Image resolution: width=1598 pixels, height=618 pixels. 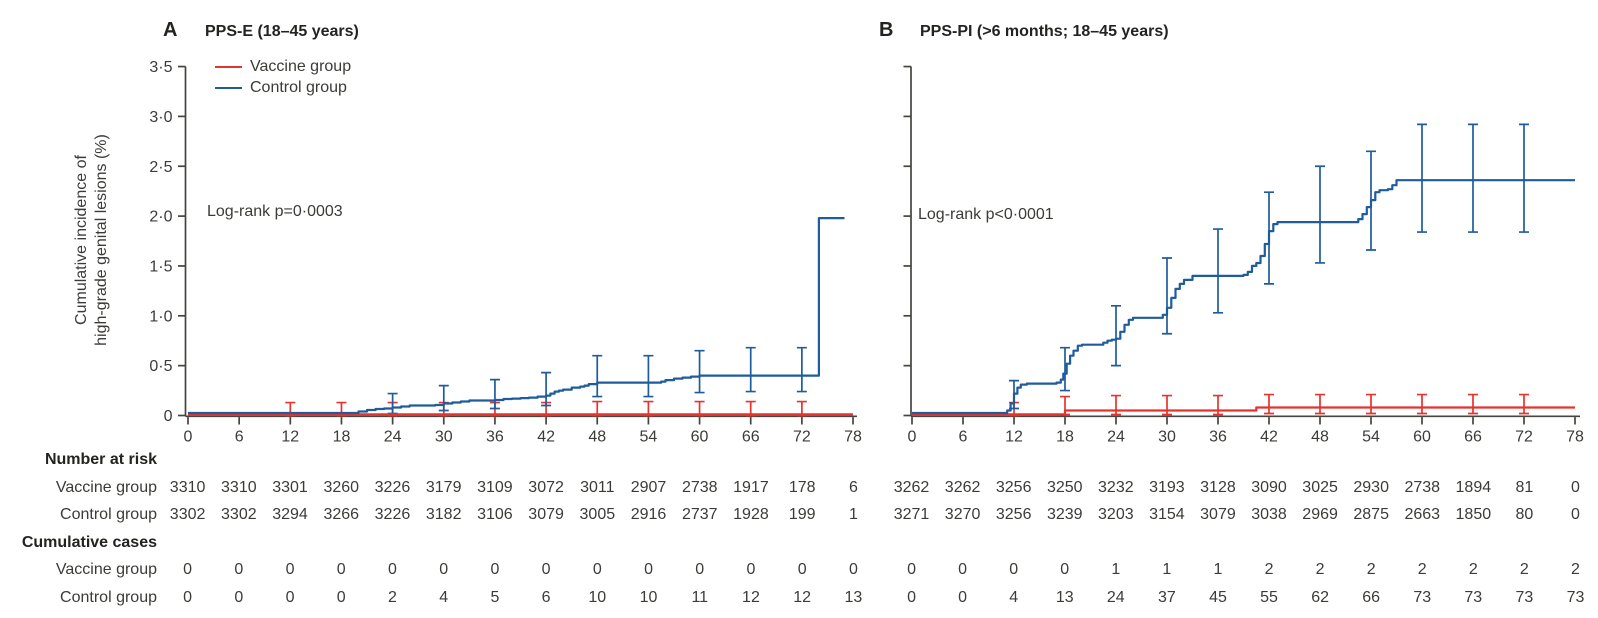 What do you see at coordinates (1320, 437) in the screenshot?
I see `x-tick-label: 48` at bounding box center [1320, 437].